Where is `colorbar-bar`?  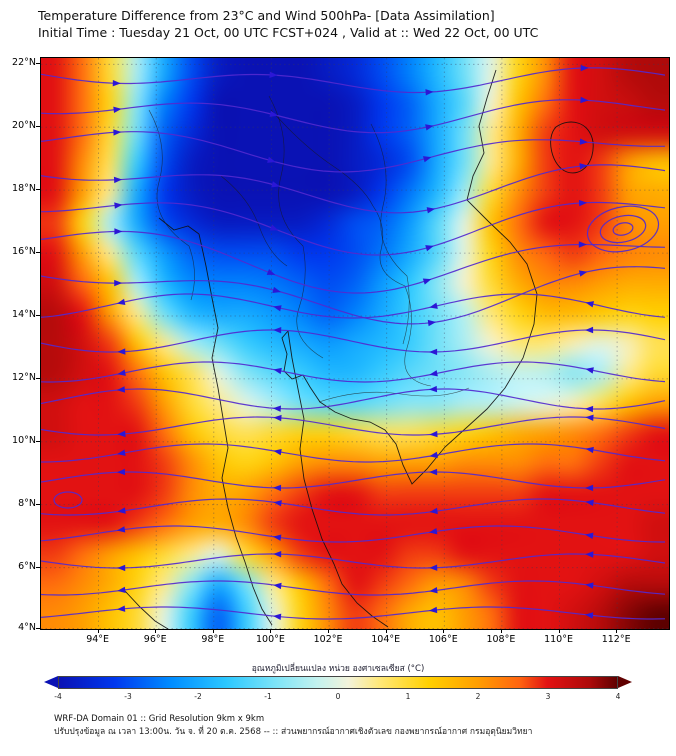
colorbar-bar is located at coordinates (338, 682).